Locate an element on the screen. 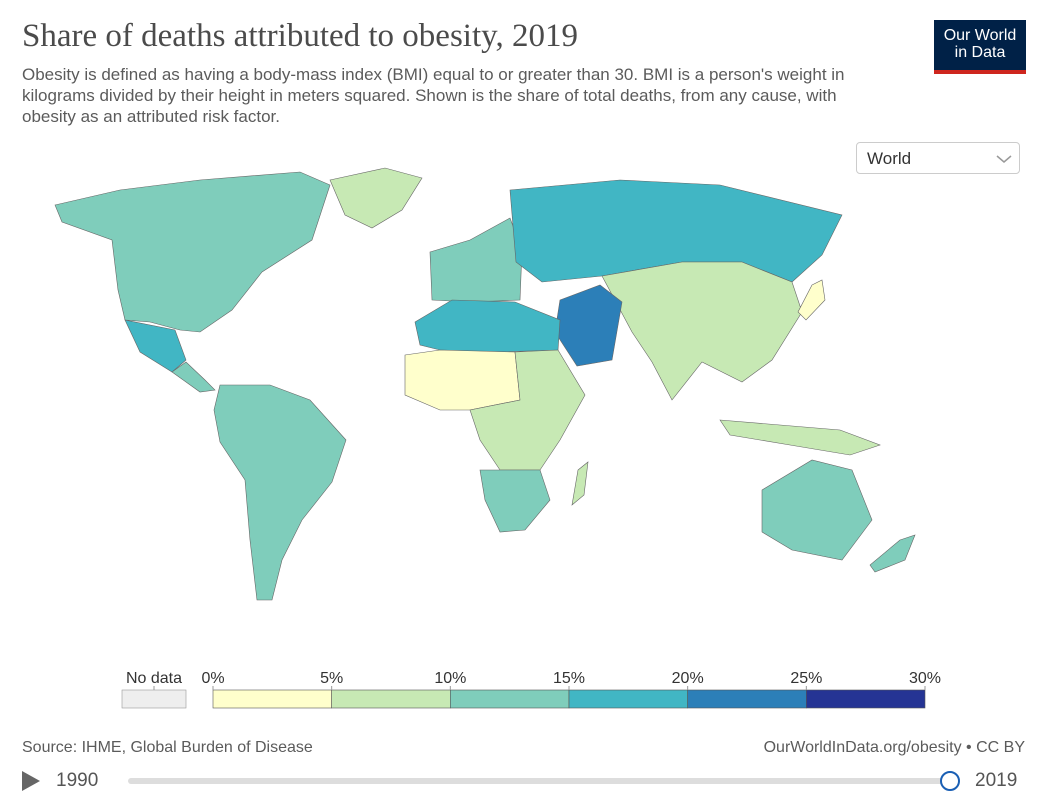 The image size is (1047, 801). region-dropdown: World is located at coordinates (938, 158).